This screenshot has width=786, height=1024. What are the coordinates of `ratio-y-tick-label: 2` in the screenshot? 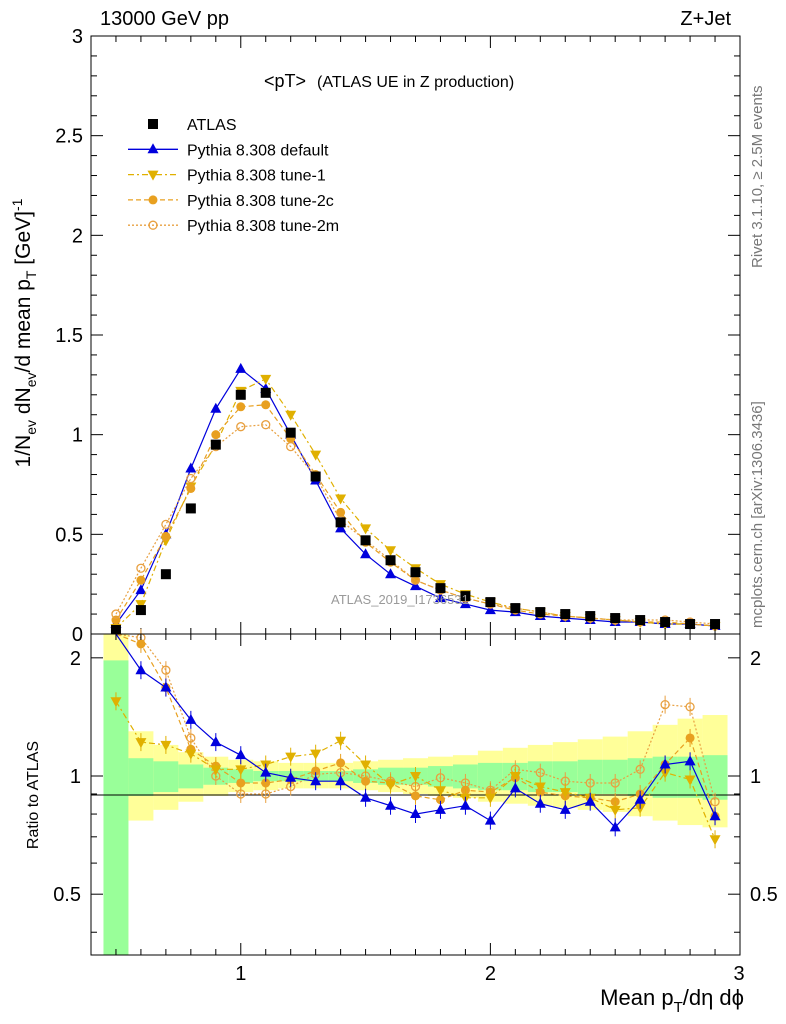 It's located at (75, 659).